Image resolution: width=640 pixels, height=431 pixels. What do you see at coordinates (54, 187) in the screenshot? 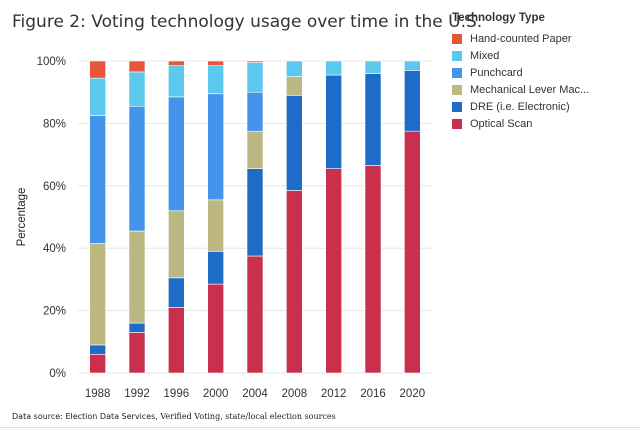
I see `y-tick-label: 60%` at bounding box center [54, 187].